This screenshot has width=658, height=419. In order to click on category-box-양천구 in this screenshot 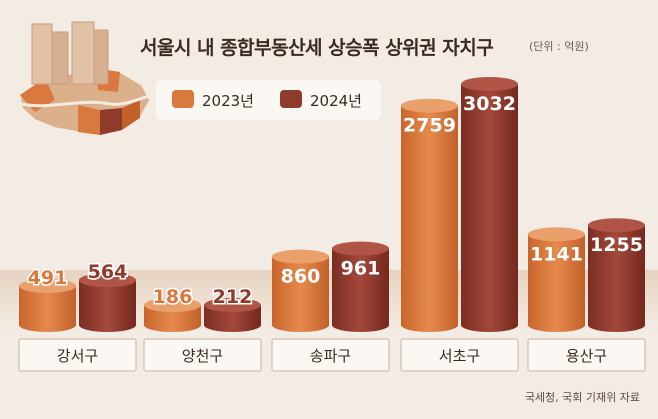, I will do `click(202, 355)`.